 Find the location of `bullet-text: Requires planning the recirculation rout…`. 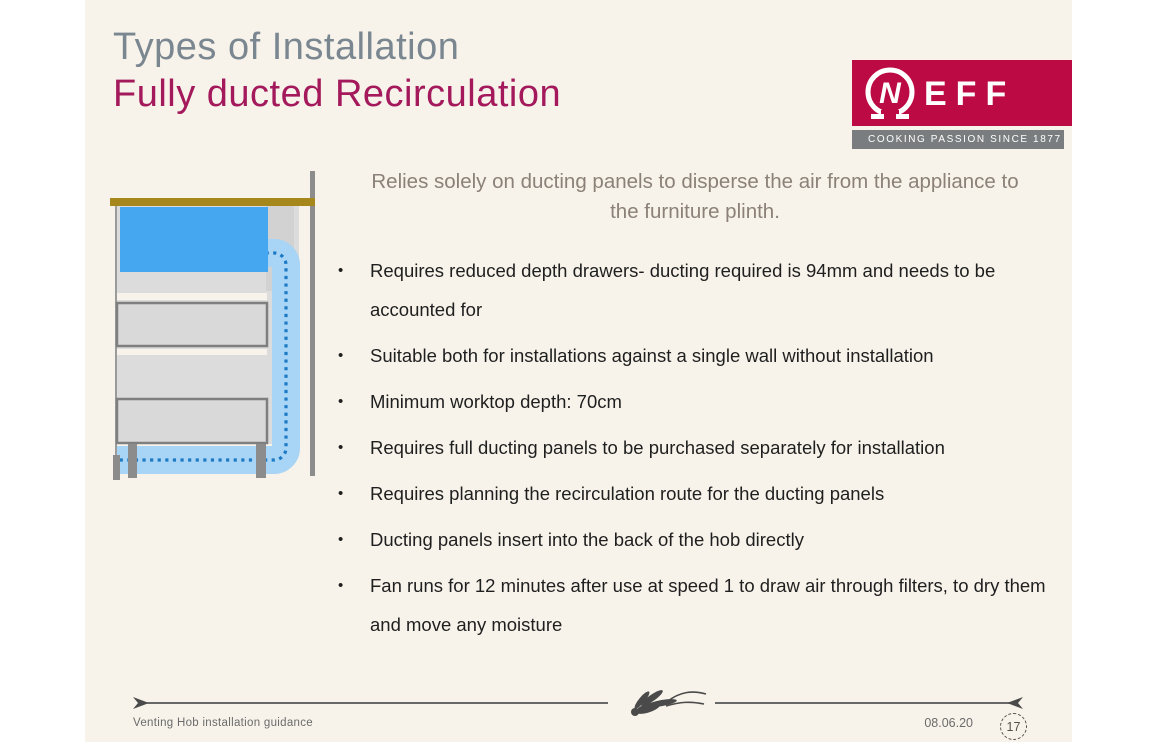

bullet-text: Requires planning the recirculation rout… is located at coordinates (627, 493).